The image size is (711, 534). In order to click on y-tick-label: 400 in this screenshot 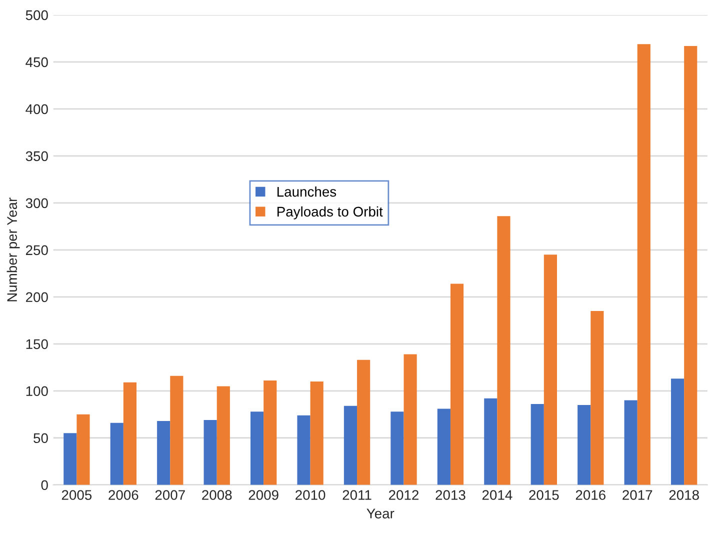, I will do `click(37, 109)`.